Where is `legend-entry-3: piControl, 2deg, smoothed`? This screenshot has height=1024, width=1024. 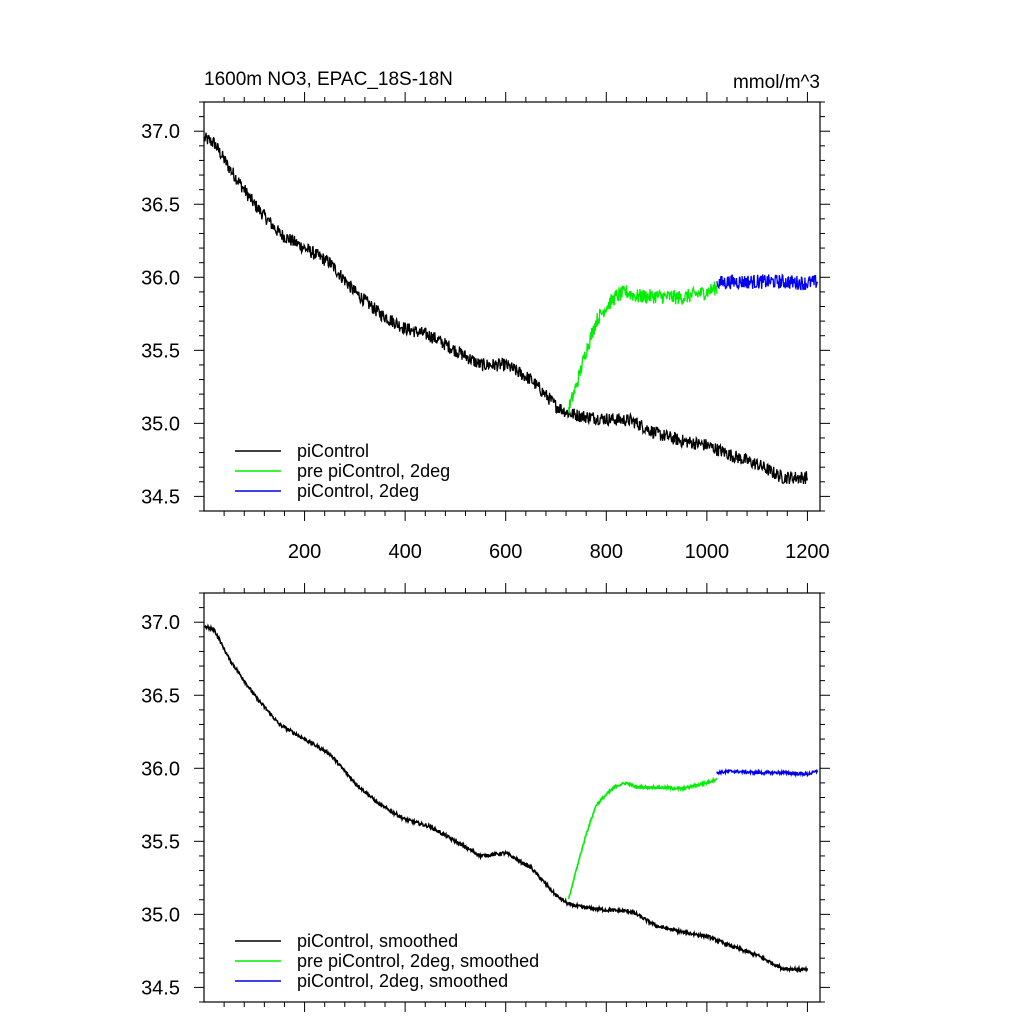 legend-entry-3: piControl, 2deg, smoothed is located at coordinates (371, 981).